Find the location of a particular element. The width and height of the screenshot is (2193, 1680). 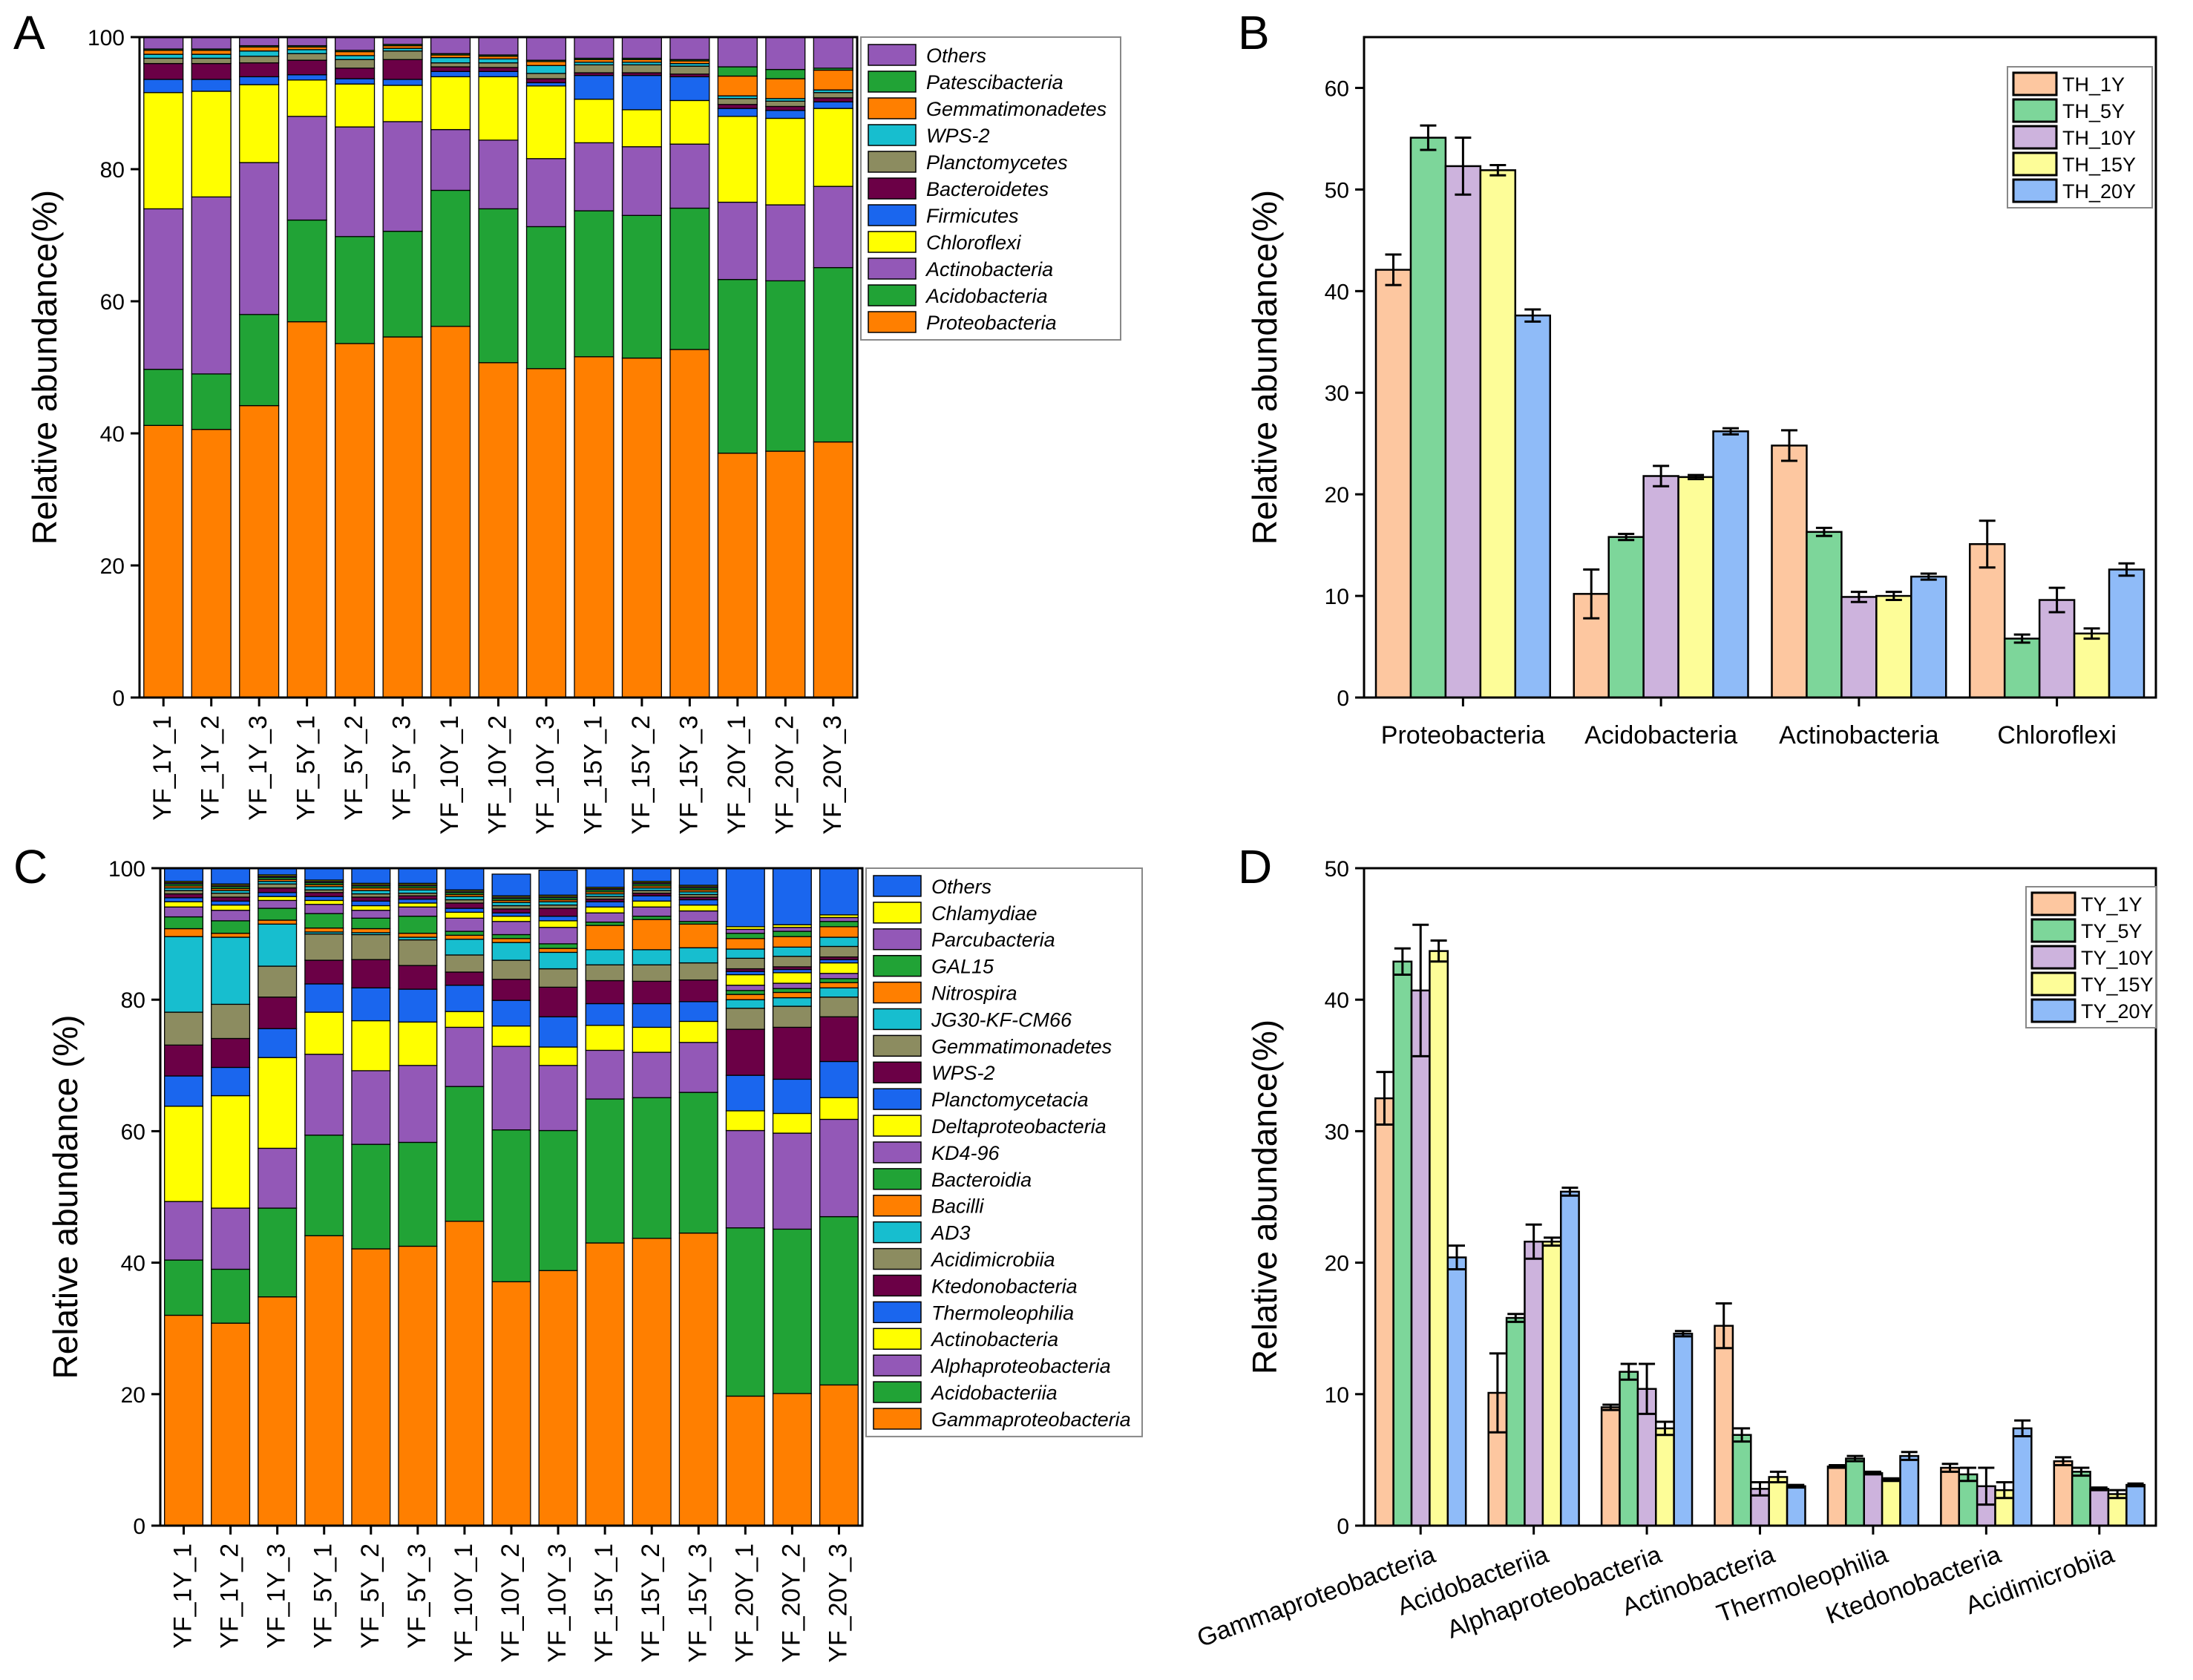

legend-swatch-acidimicrobiia is located at coordinates (897, 1259).